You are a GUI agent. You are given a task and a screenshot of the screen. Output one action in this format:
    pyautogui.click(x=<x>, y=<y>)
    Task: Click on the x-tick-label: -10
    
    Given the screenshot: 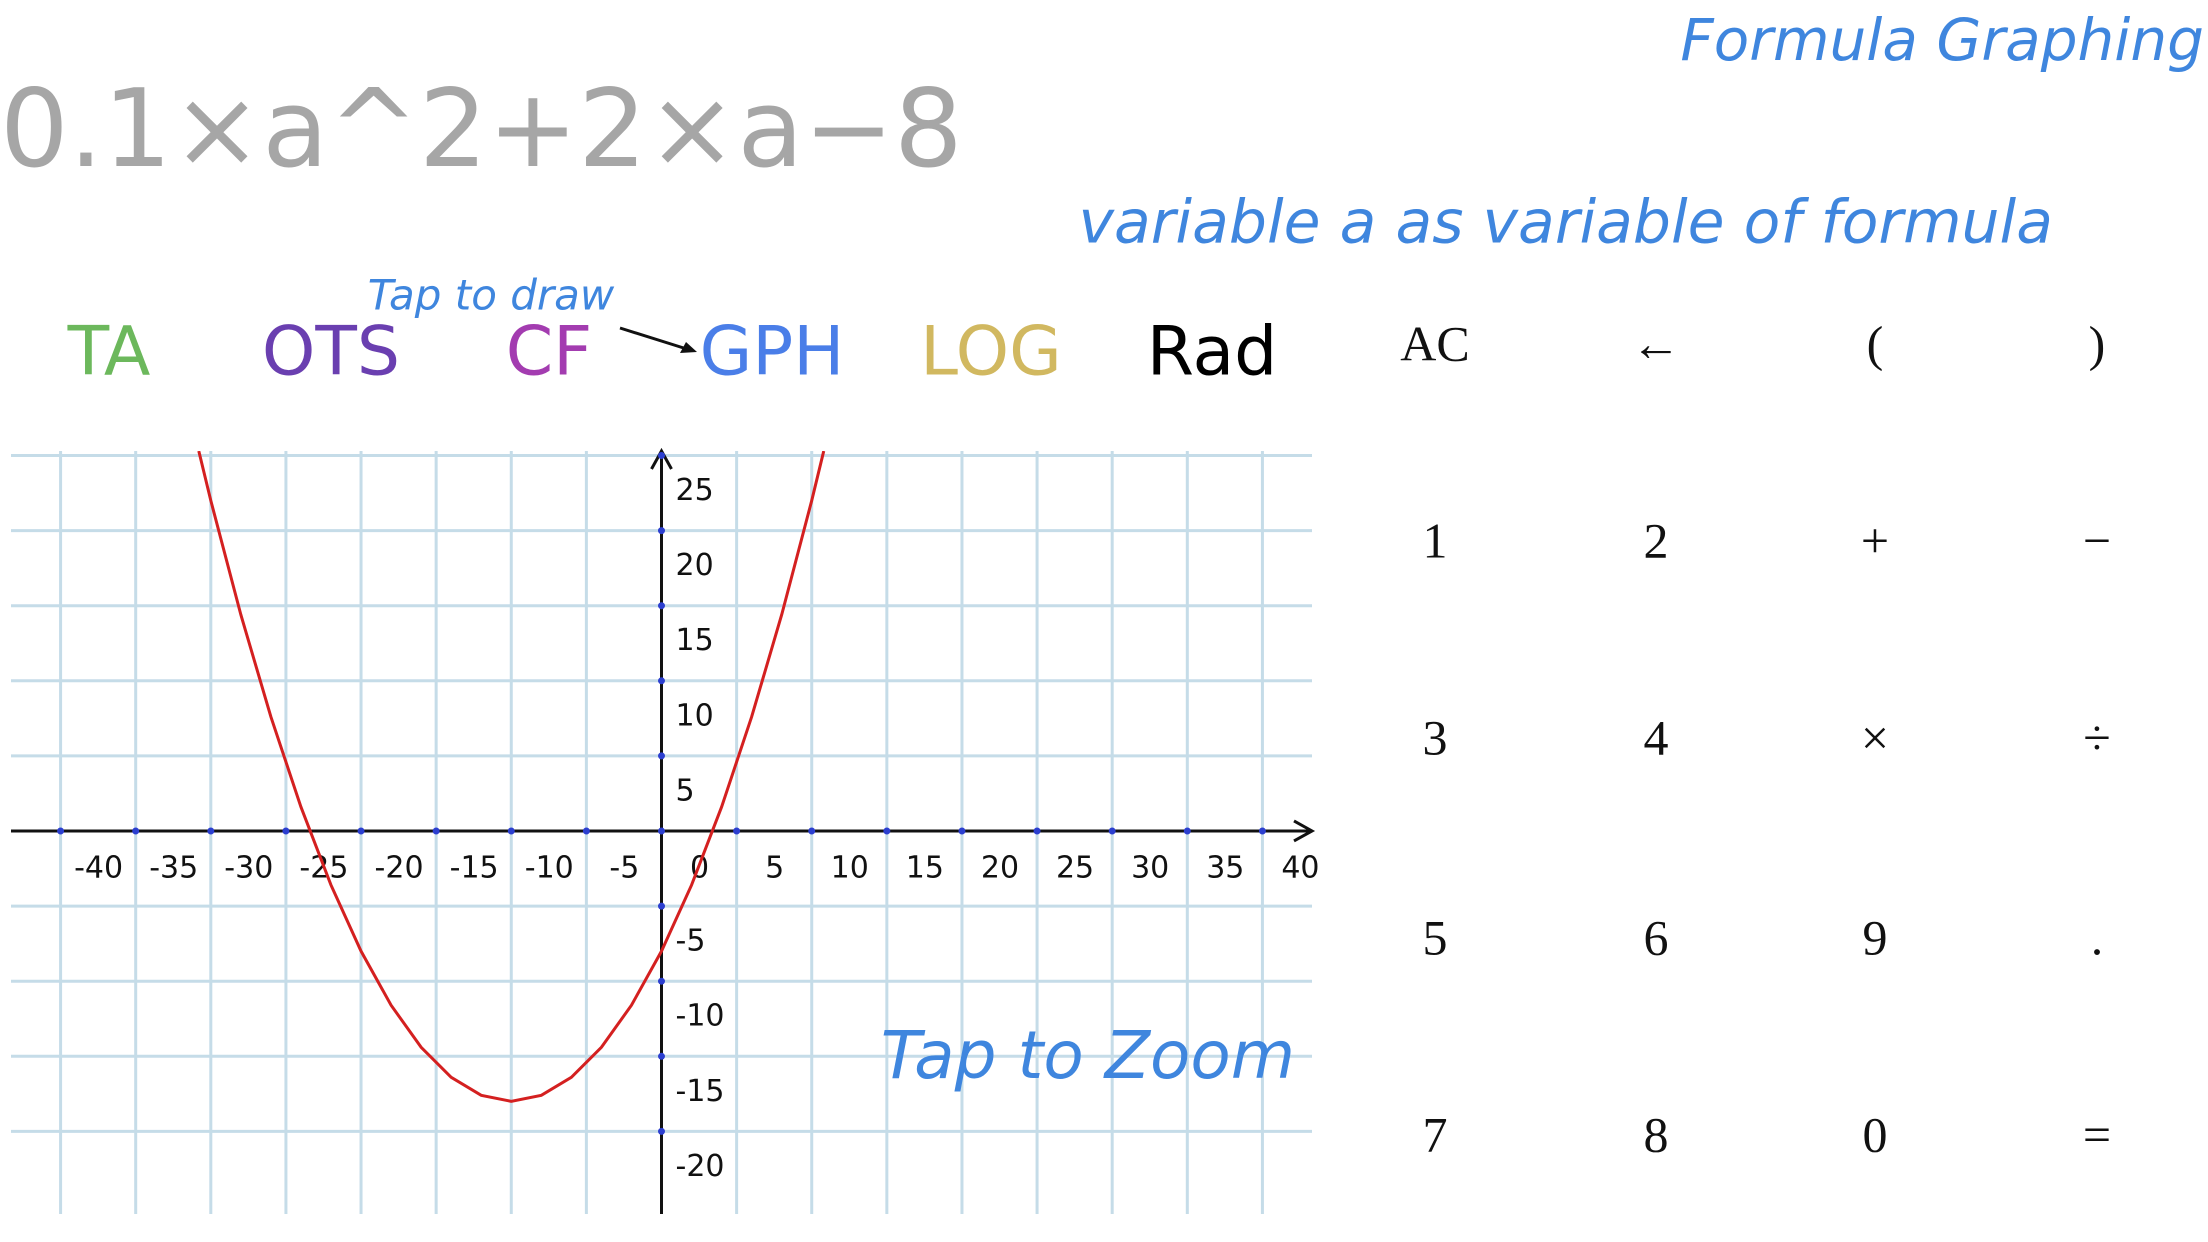 What is the action you would take?
    pyautogui.click(x=549, y=867)
    